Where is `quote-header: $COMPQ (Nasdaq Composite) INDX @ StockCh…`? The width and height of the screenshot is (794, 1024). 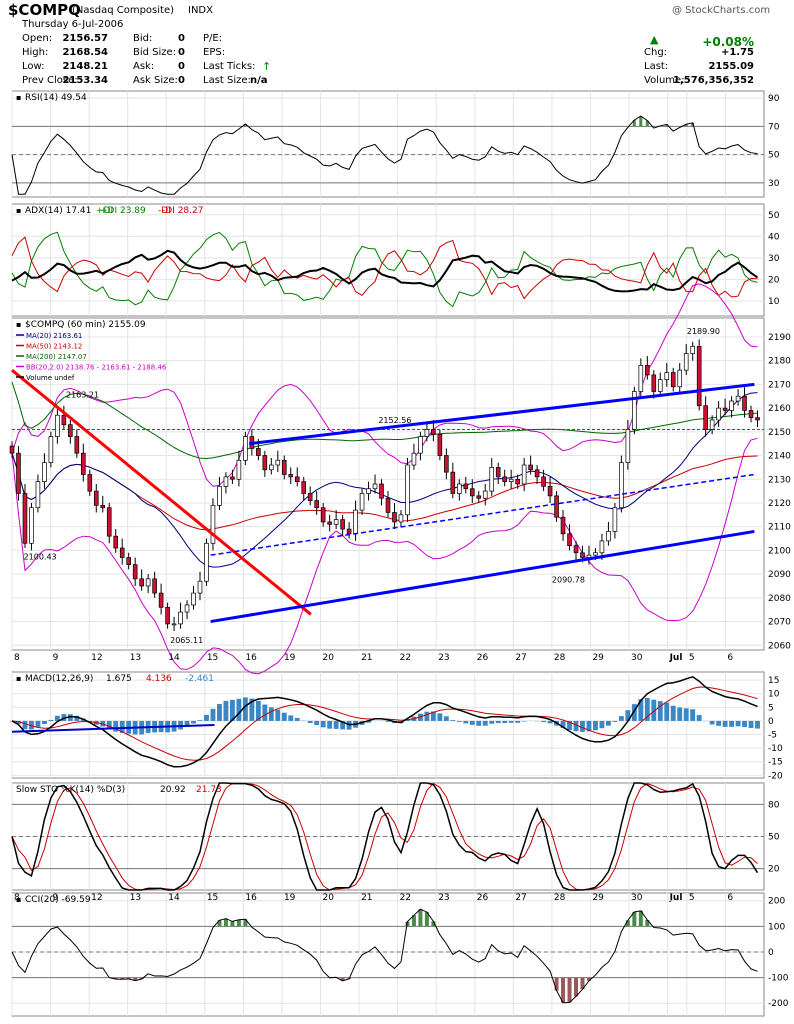
quote-header: $COMPQ (Nasdaq Composite) INDX @ StockCh… is located at coordinates (397, 44).